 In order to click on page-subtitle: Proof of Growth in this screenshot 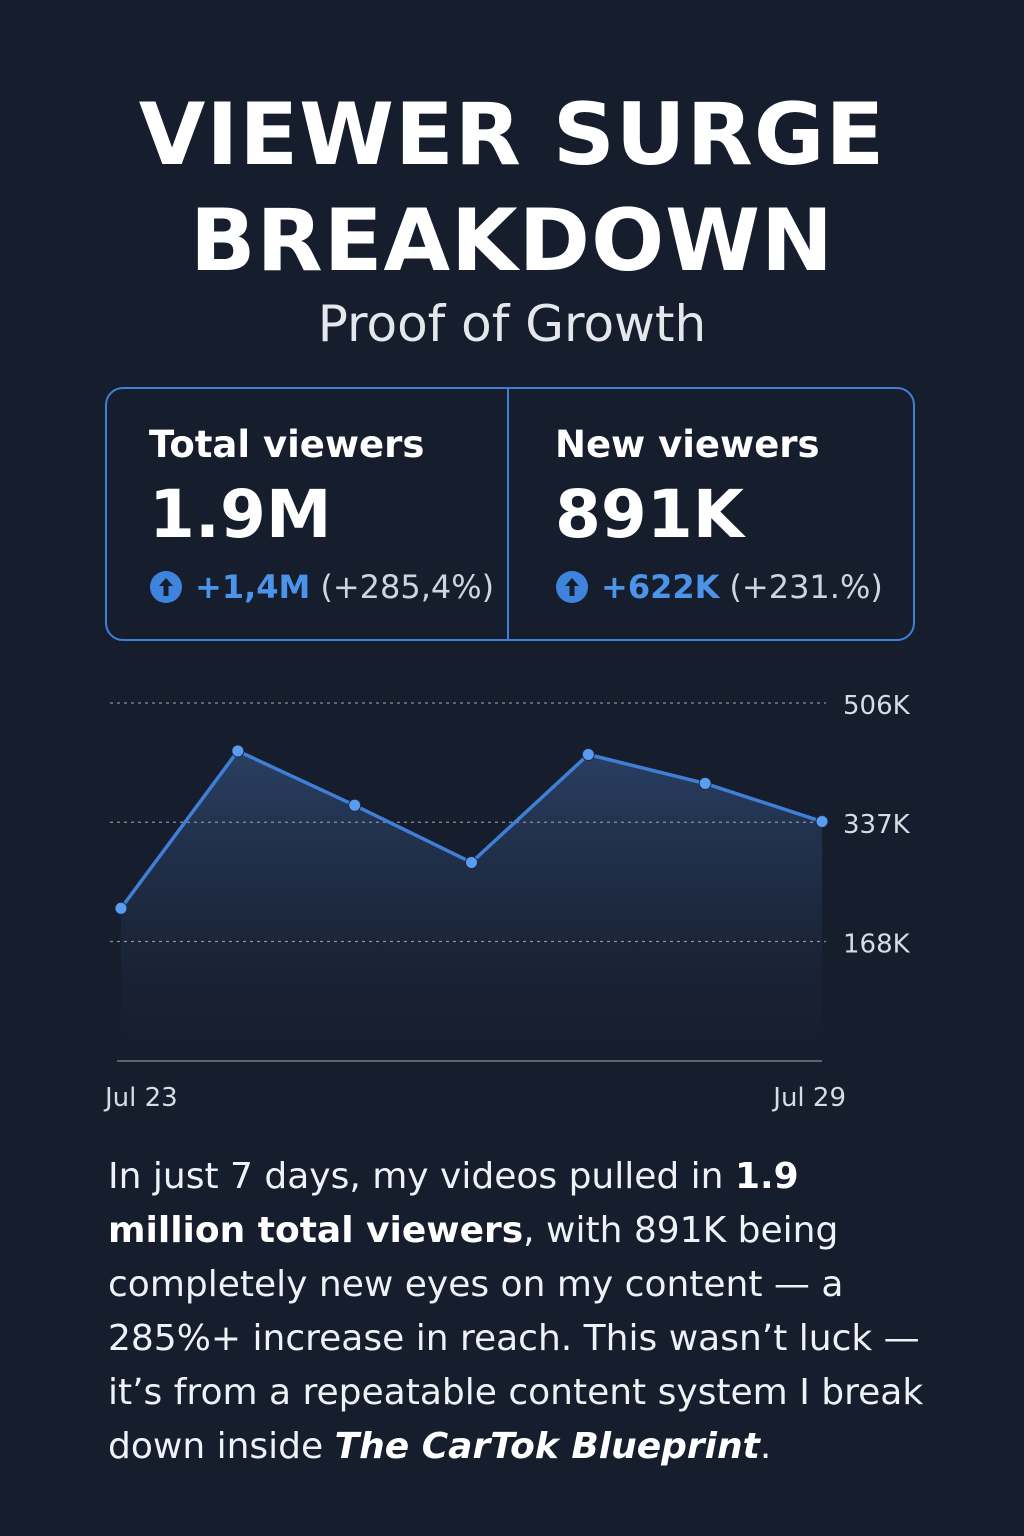, I will do `click(512, 324)`.